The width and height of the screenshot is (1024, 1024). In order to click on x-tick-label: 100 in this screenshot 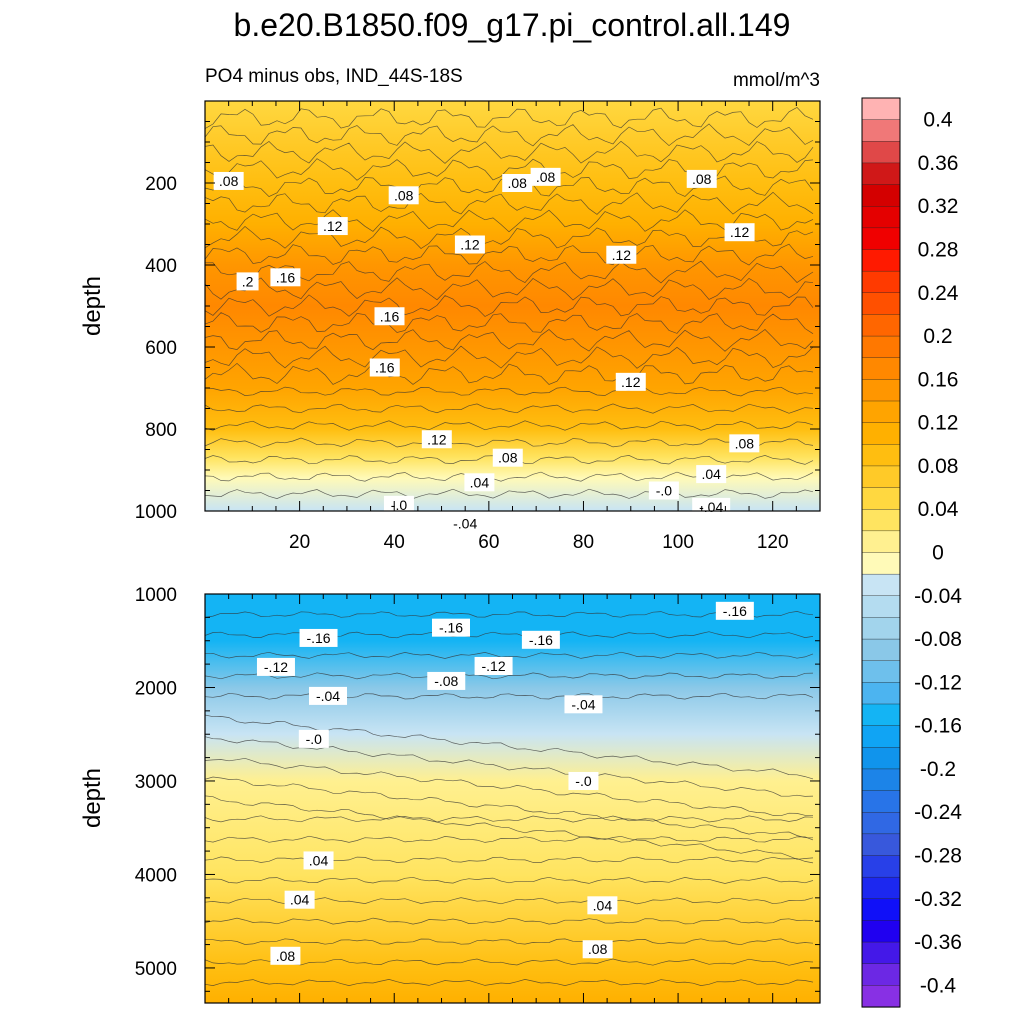, I will do `click(678, 542)`.